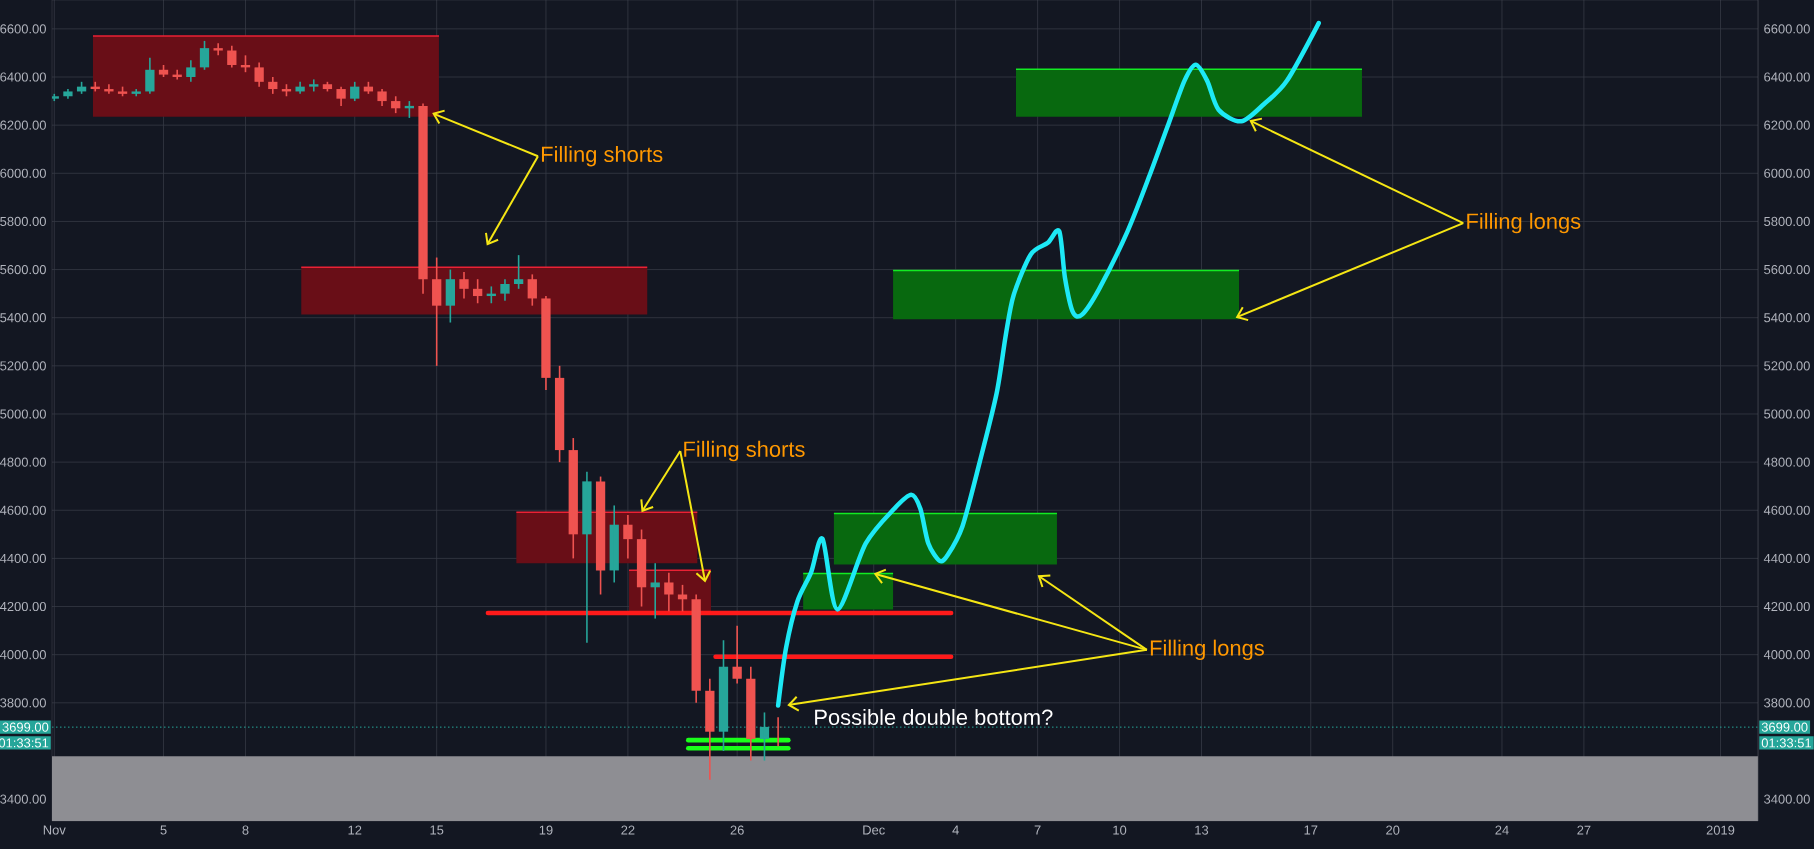  I want to click on x-tick-label: 15, so click(437, 830).